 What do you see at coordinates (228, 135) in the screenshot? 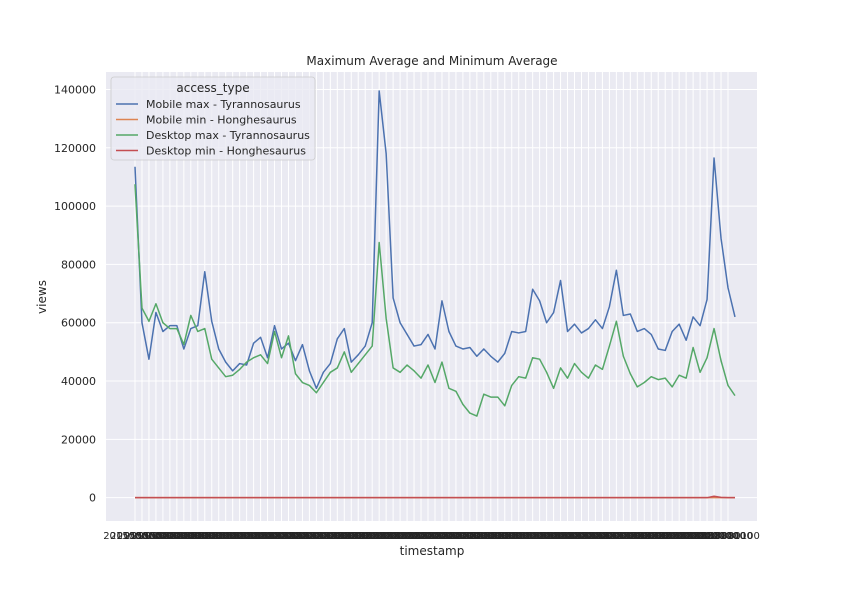
I see `legend-label: Desktop max - Tyrannosaurus` at bounding box center [228, 135].